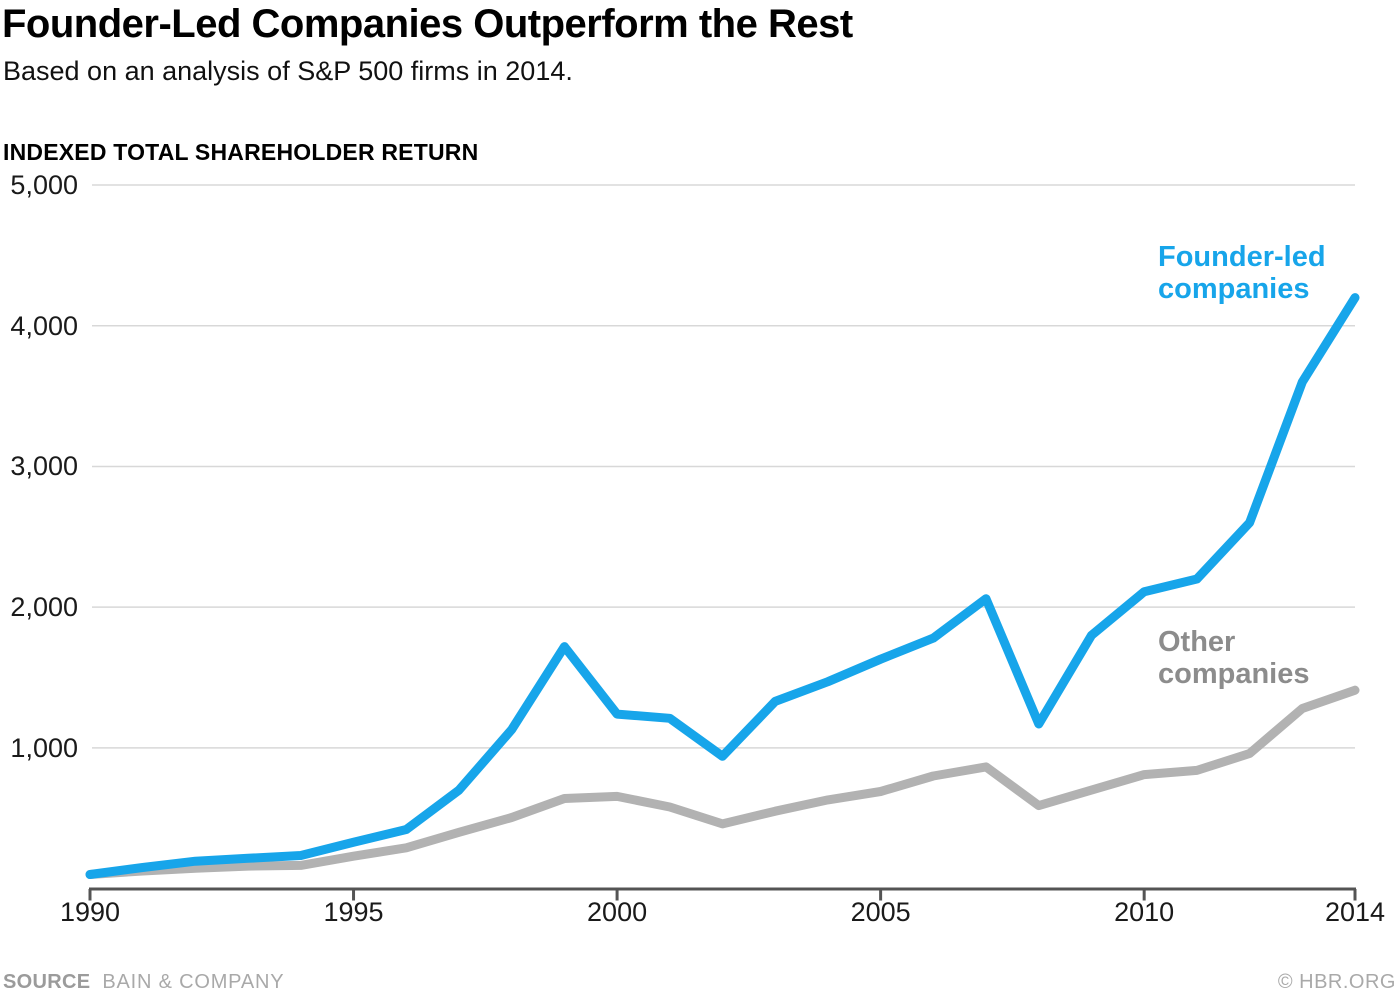  I want to click on y-tick-label-5000: 5,000, so click(44, 185).